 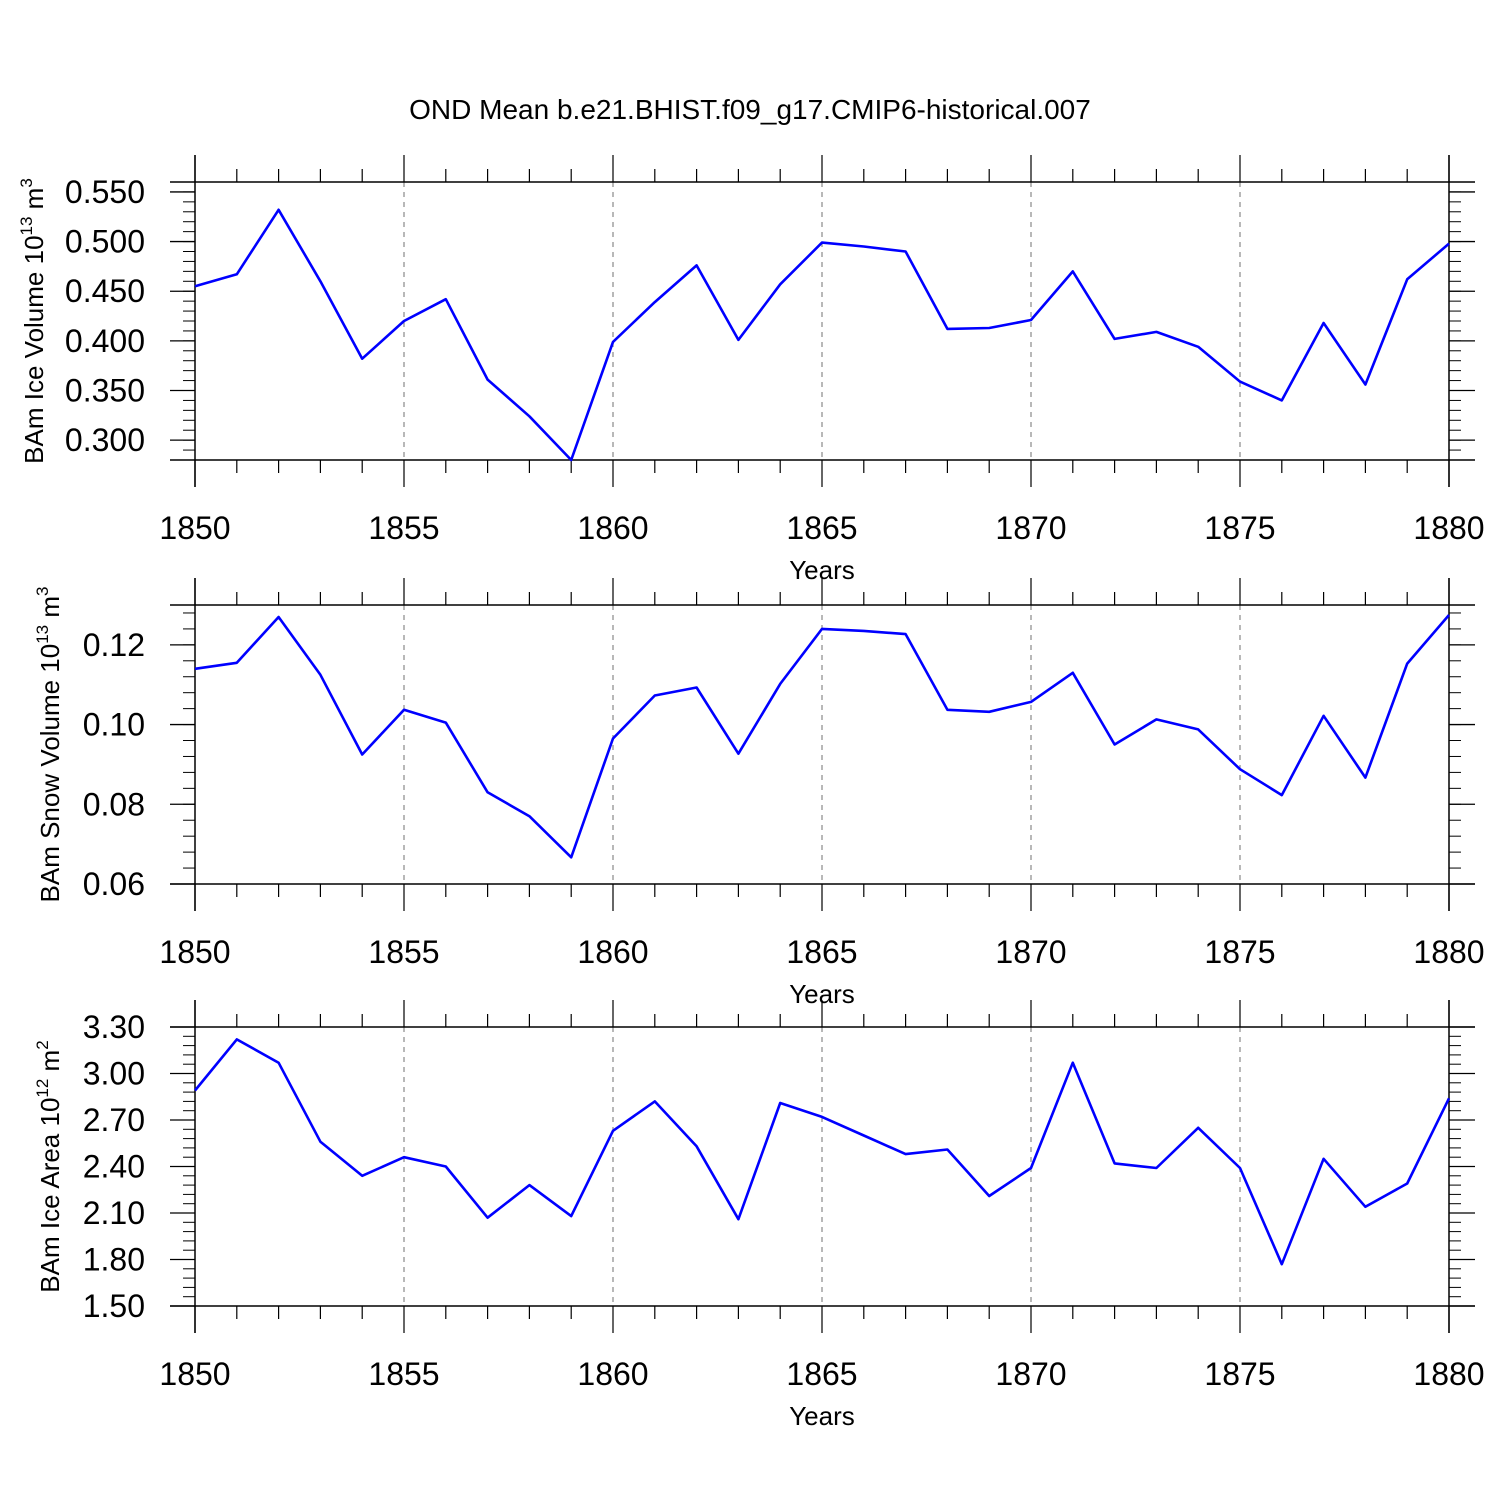 I want to click on y-tick-label: 0.08, so click(x=114, y=804).